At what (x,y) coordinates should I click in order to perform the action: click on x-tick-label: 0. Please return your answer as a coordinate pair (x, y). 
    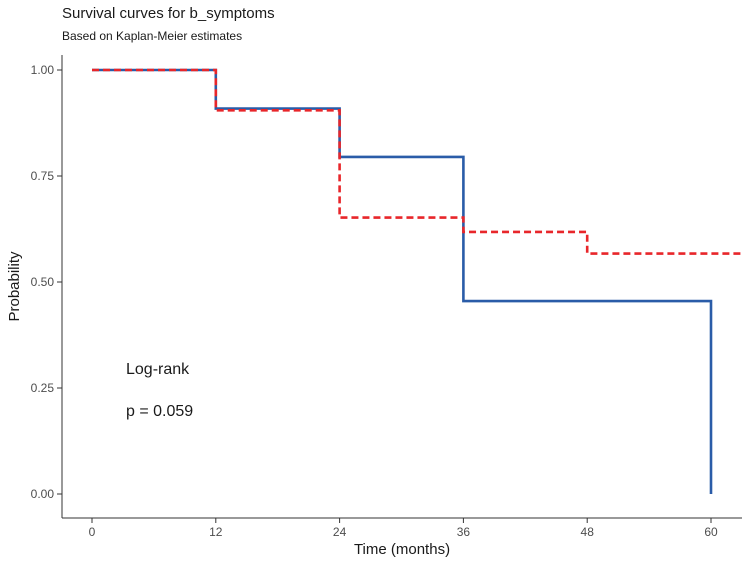
    Looking at the image, I should click on (92, 532).